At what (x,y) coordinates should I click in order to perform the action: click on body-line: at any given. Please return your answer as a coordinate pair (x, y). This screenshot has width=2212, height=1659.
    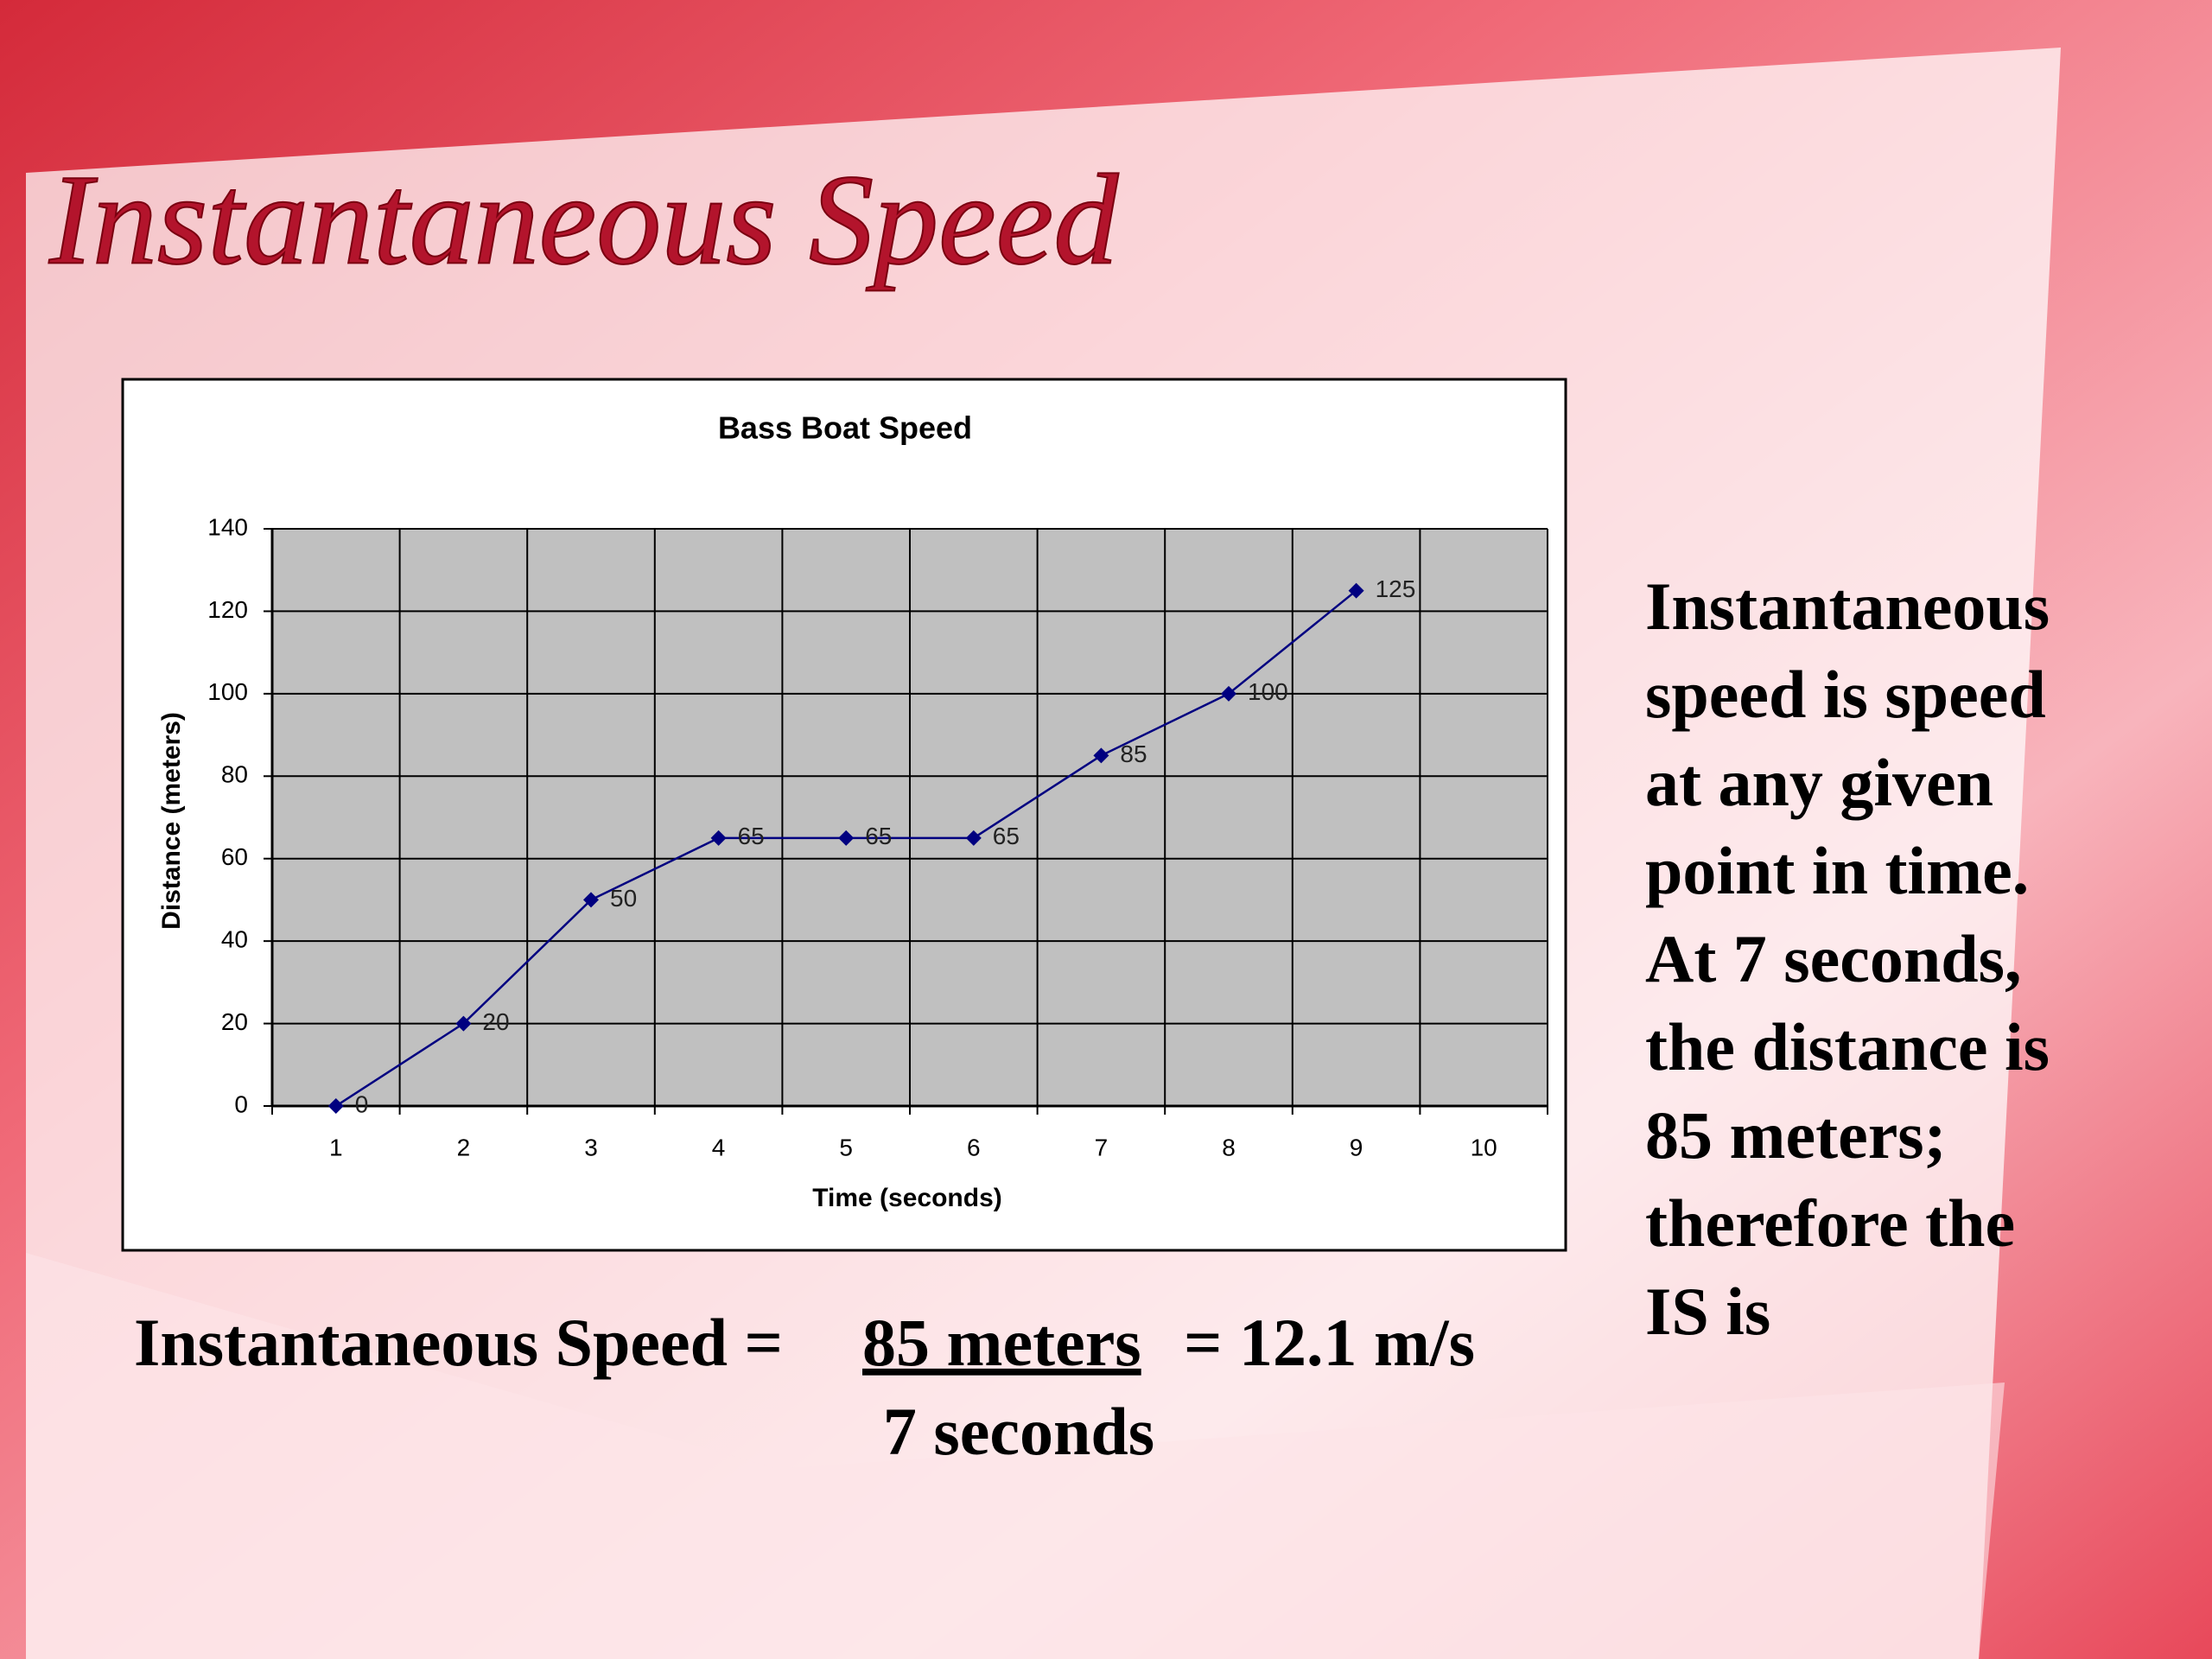
    Looking at the image, I should click on (1819, 782).